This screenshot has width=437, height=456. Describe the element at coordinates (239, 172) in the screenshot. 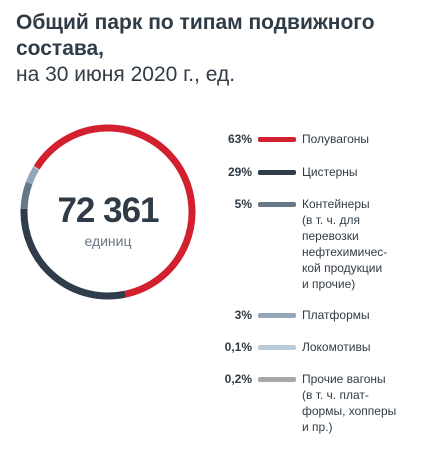

I see `legend-percent: 29%` at that location.